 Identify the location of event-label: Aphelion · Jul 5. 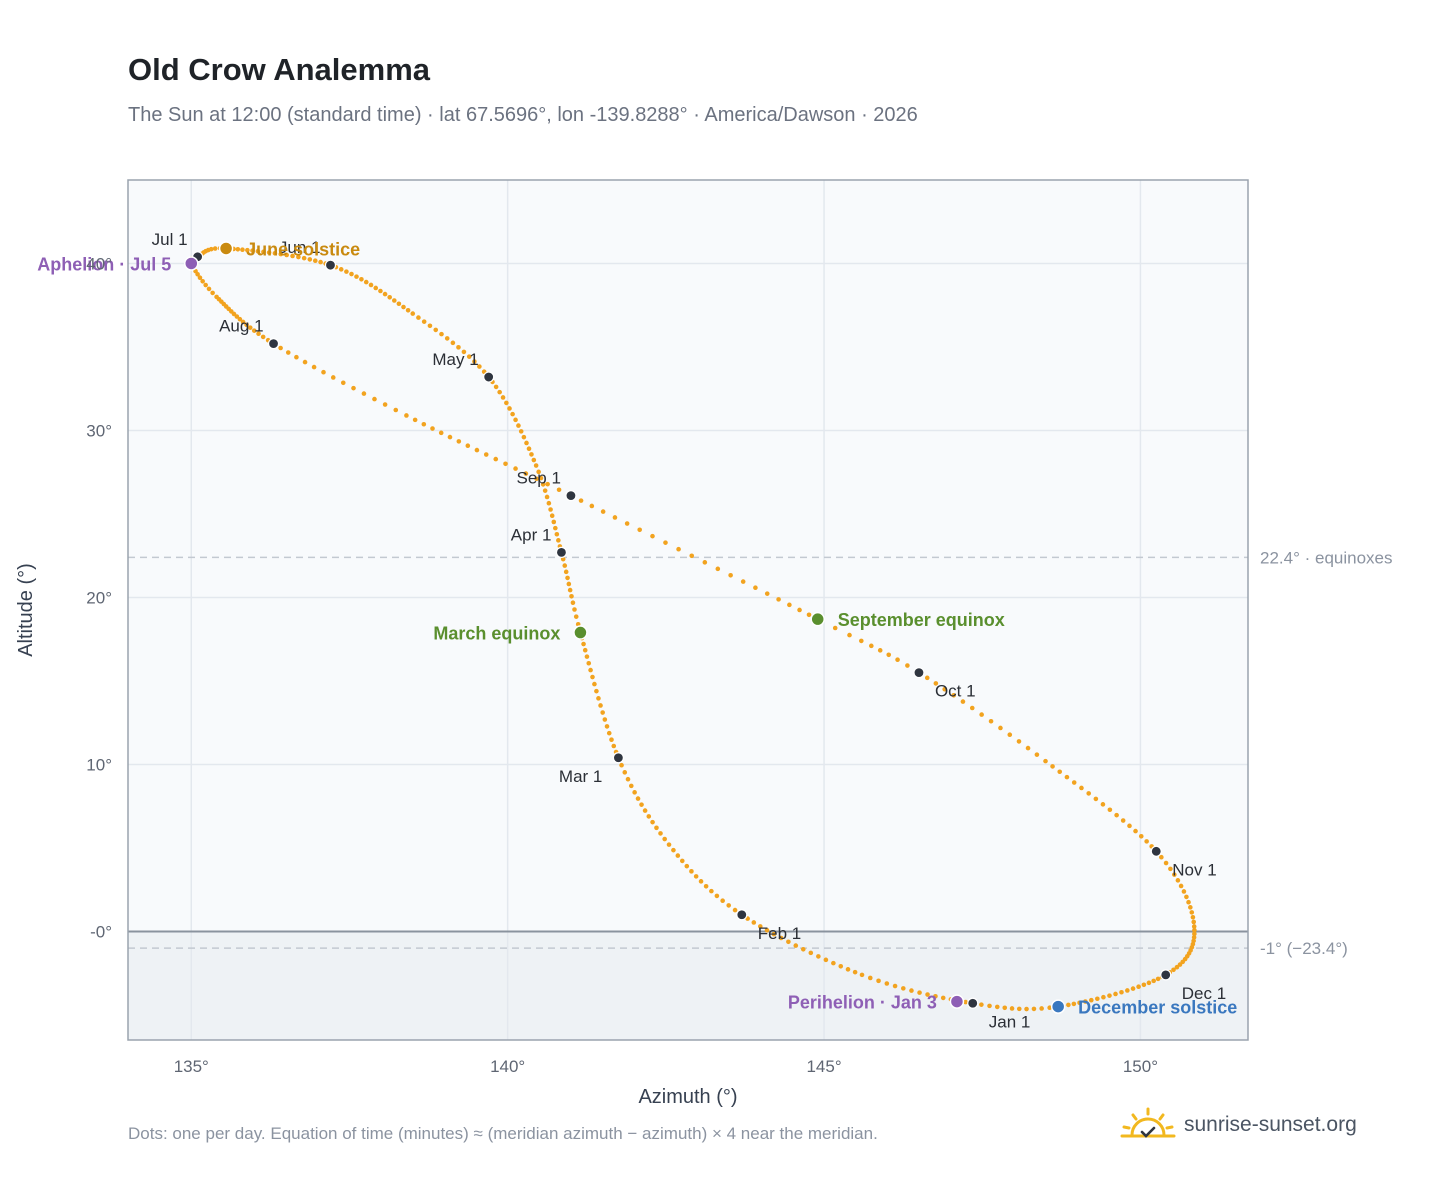
(104, 264).